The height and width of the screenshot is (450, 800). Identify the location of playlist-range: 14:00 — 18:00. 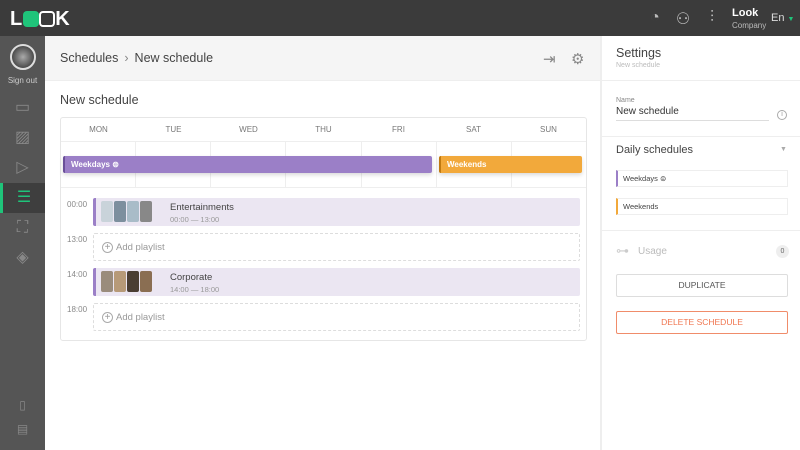
(195, 289).